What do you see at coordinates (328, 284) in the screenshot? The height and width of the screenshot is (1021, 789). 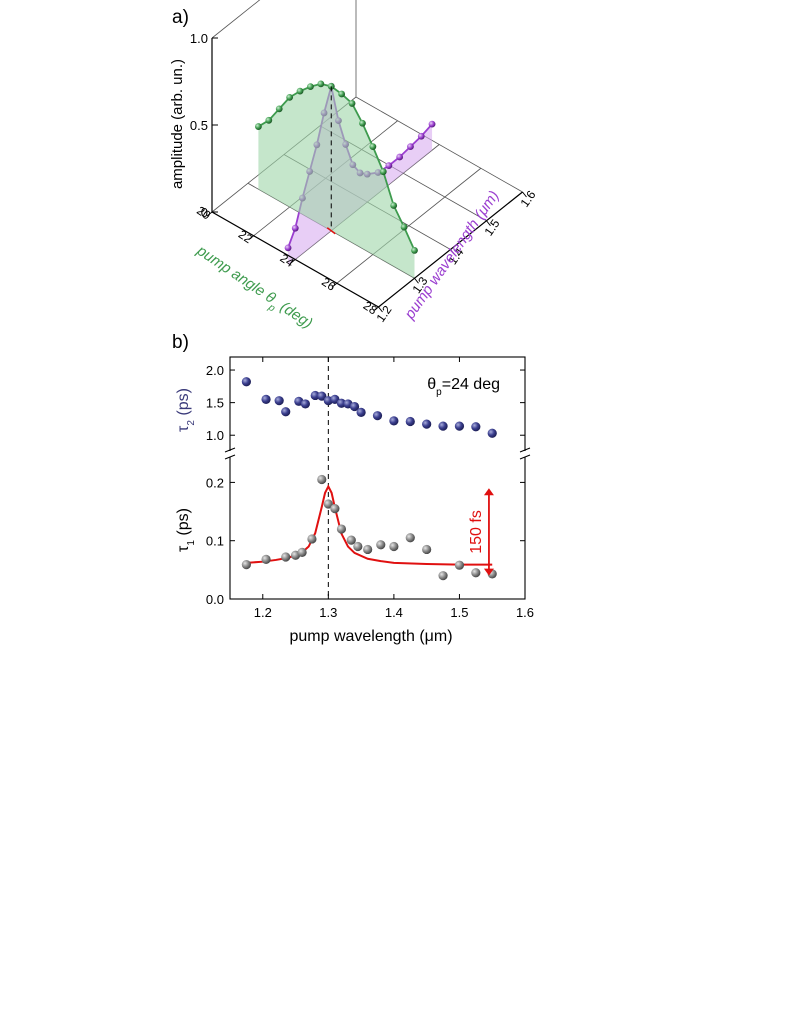 I see `angle-tick-label: 26` at bounding box center [328, 284].